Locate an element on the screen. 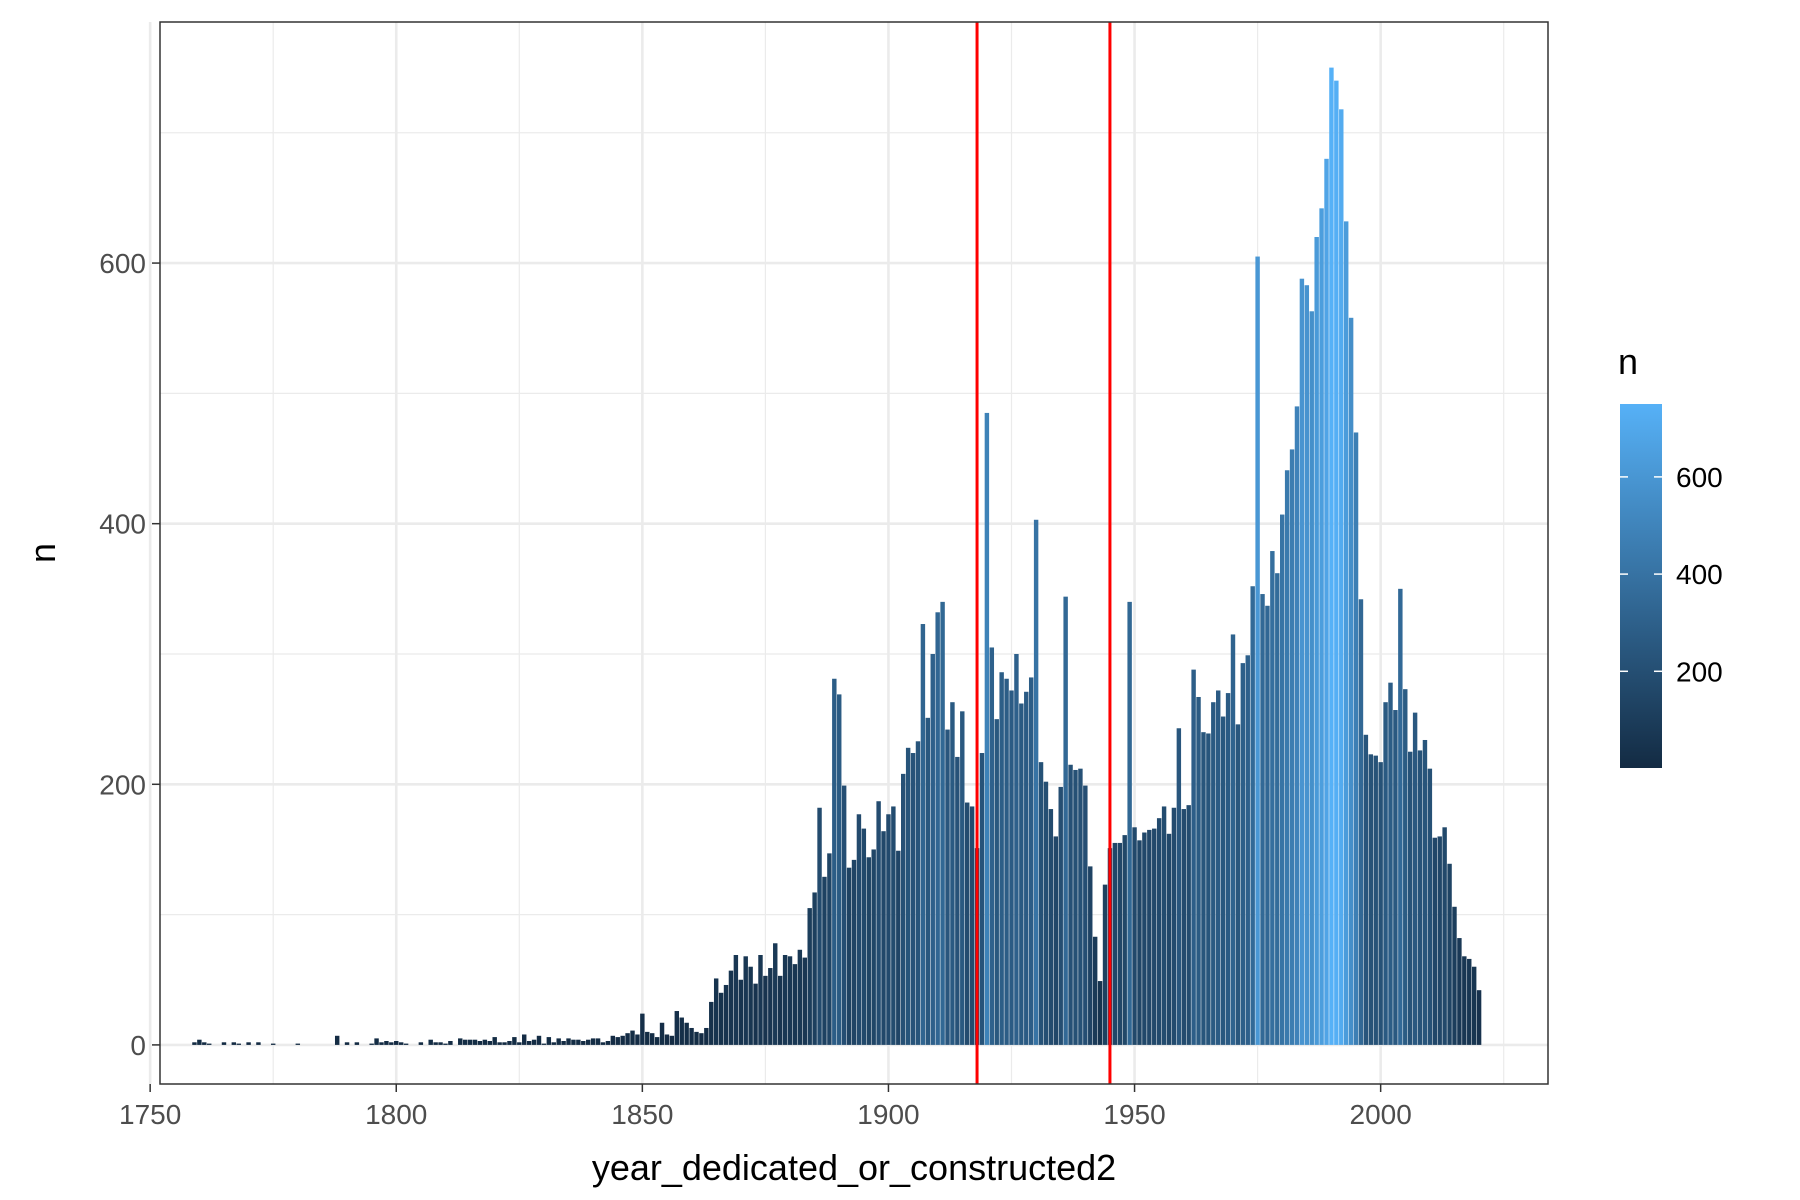  x-tick-label: 1800 is located at coordinates (396, 1114).